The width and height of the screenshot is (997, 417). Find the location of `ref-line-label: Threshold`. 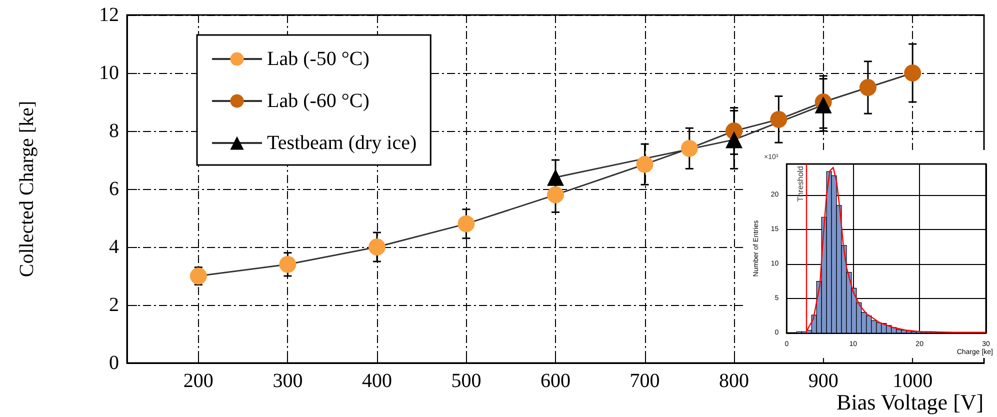

ref-line-label: Threshold is located at coordinates (801, 184).